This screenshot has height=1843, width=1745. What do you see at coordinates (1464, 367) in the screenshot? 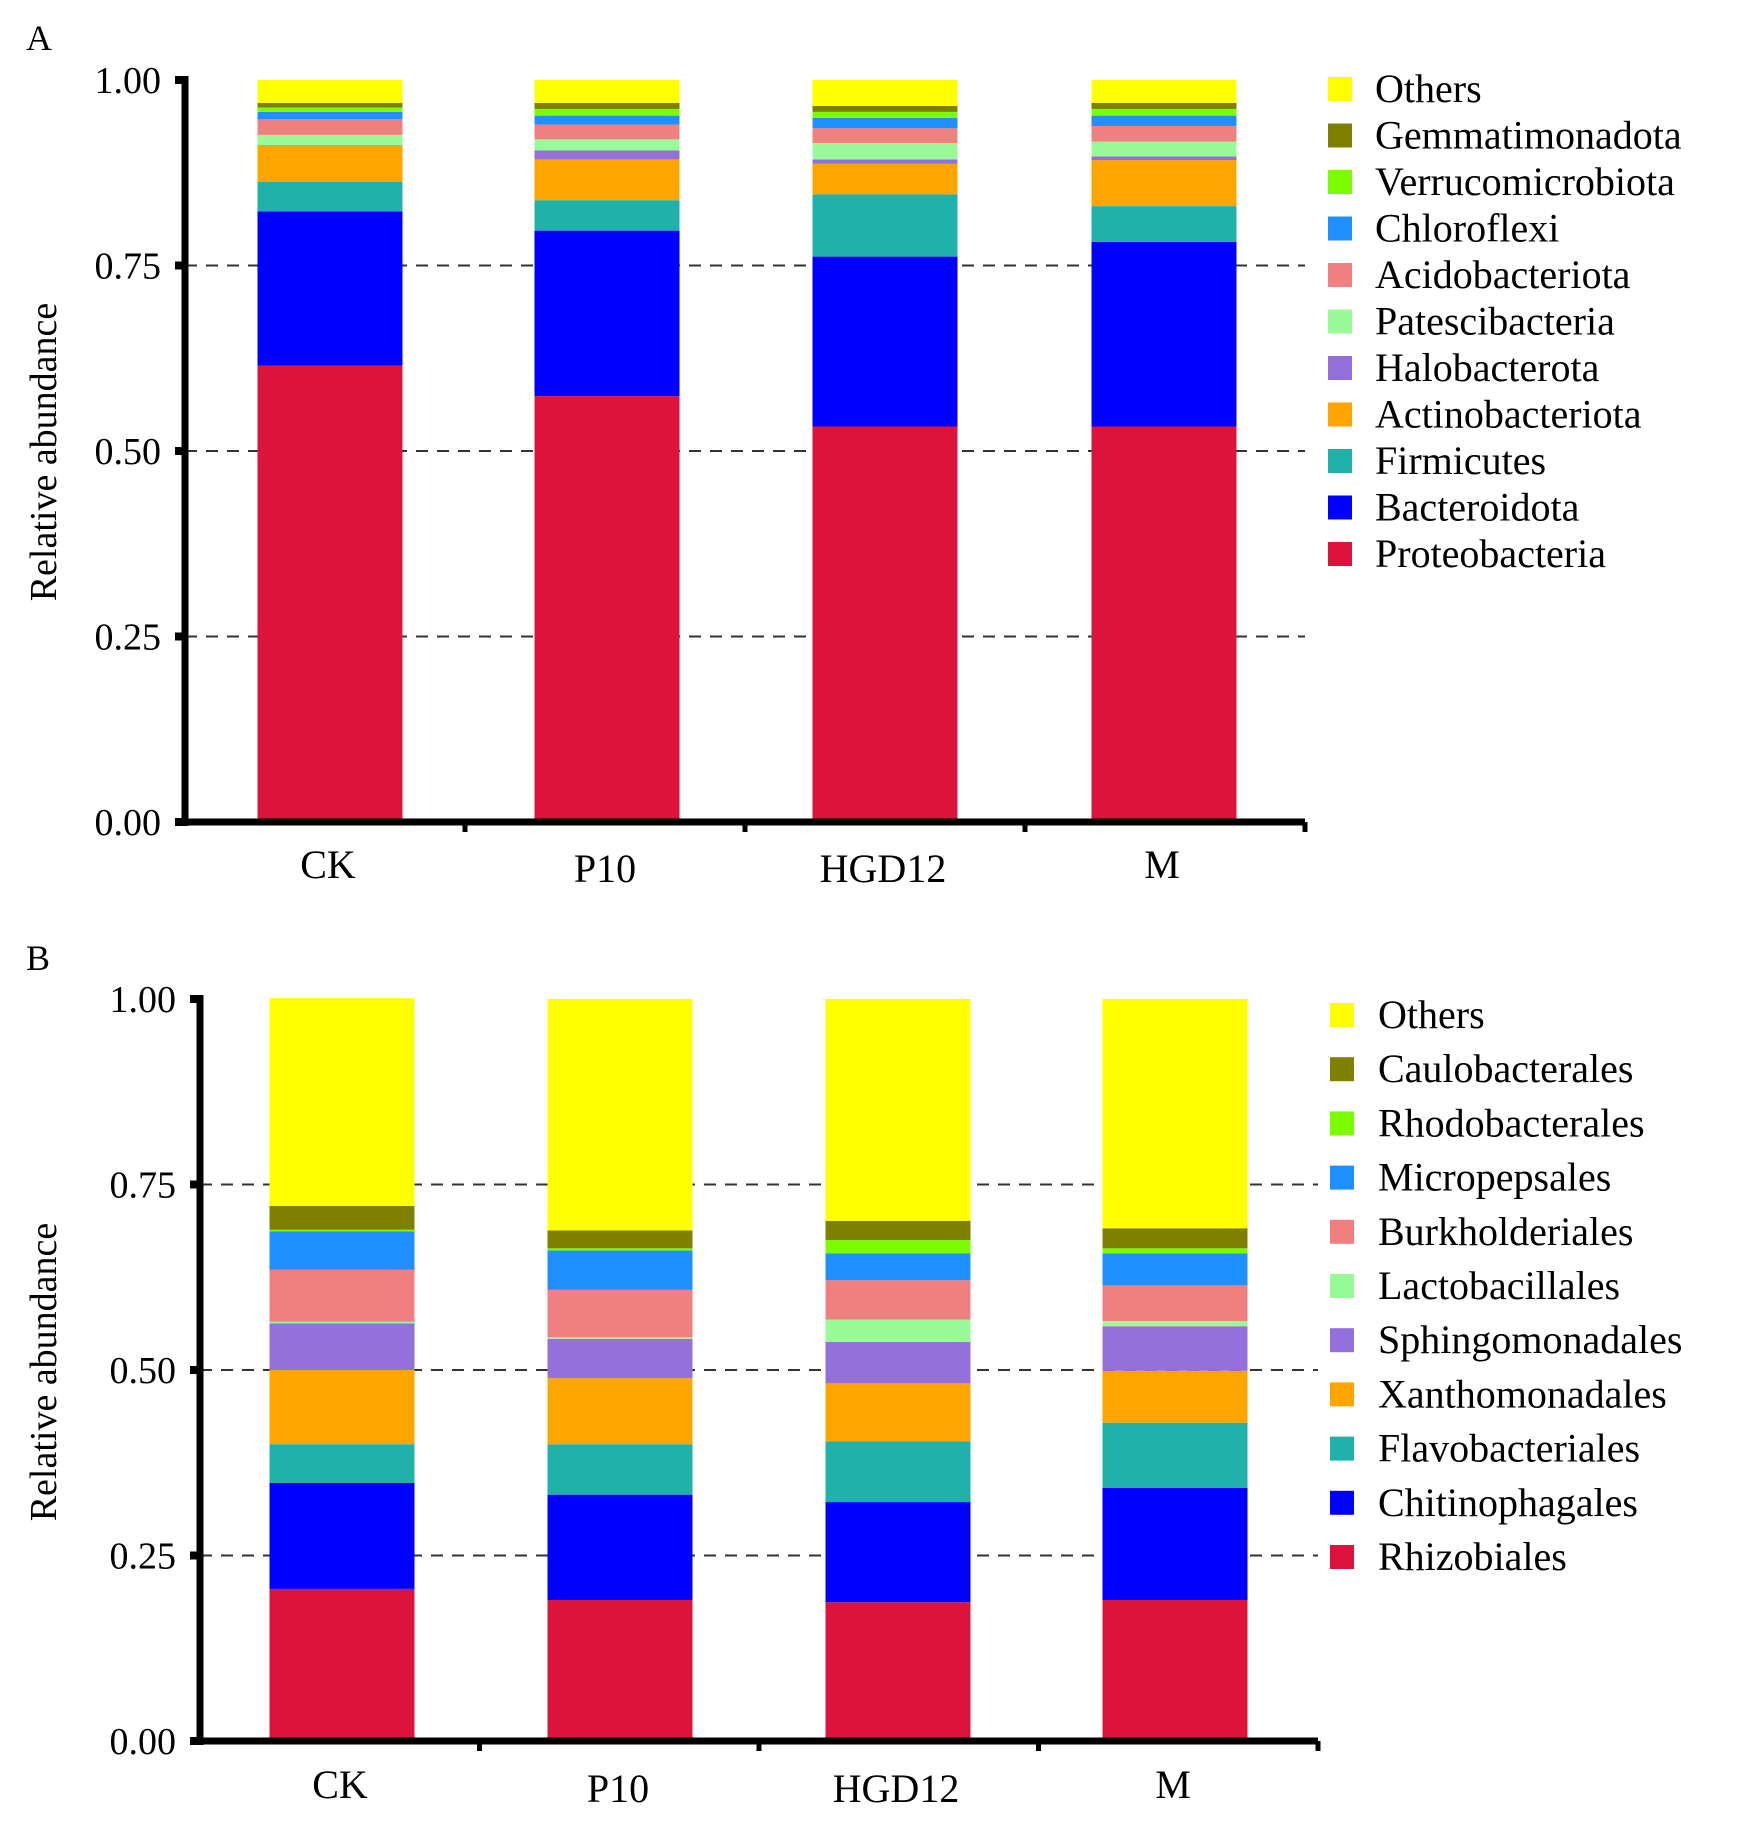
I see `legend-item: Halobacterota` at bounding box center [1464, 367].